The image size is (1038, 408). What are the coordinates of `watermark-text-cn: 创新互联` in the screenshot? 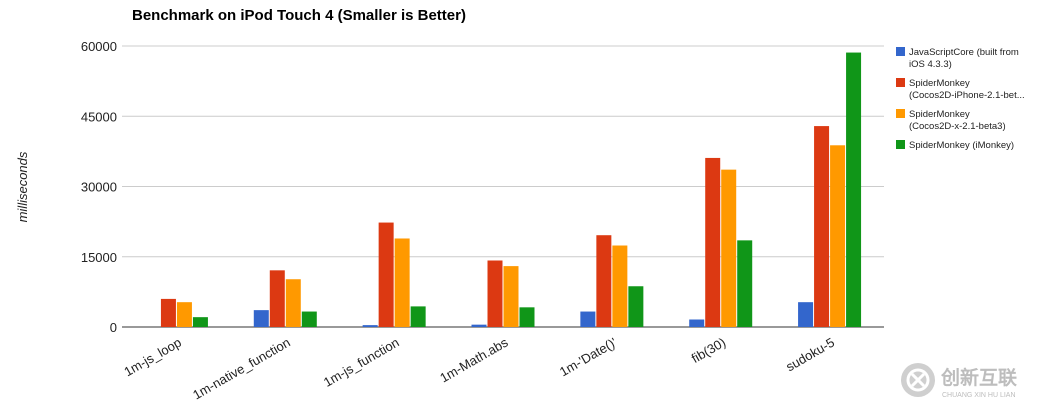 It's located at (978, 377).